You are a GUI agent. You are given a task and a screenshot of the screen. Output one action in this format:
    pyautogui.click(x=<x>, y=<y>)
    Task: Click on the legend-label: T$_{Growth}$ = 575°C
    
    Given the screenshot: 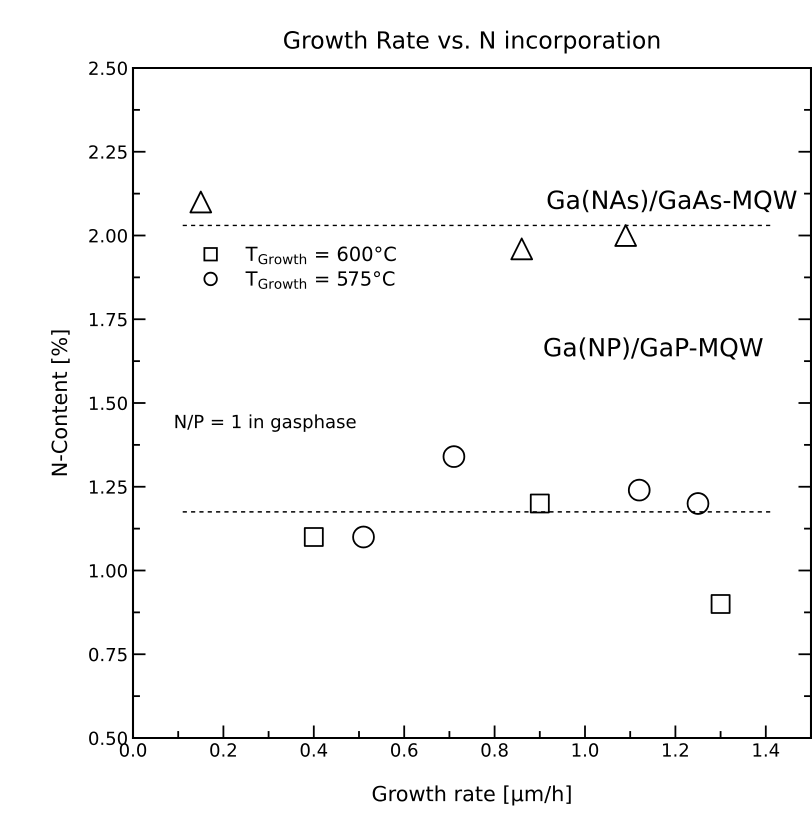 What is the action you would take?
    pyautogui.click(x=320, y=280)
    